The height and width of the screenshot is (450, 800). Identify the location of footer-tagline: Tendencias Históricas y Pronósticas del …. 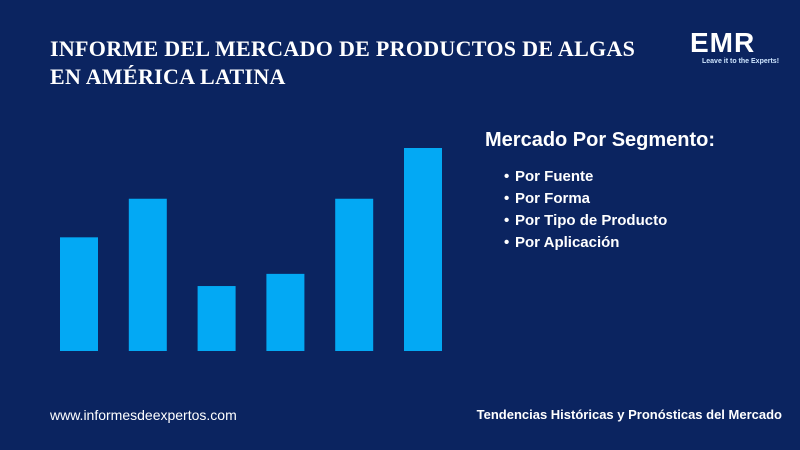
(629, 414).